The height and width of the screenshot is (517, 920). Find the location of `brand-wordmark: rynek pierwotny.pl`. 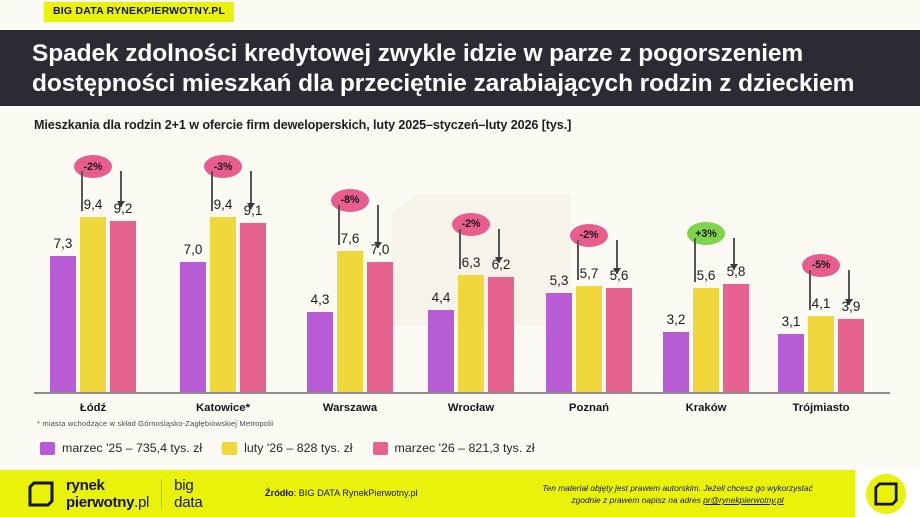

brand-wordmark: rynek pierwotny.pl is located at coordinates (107, 494).